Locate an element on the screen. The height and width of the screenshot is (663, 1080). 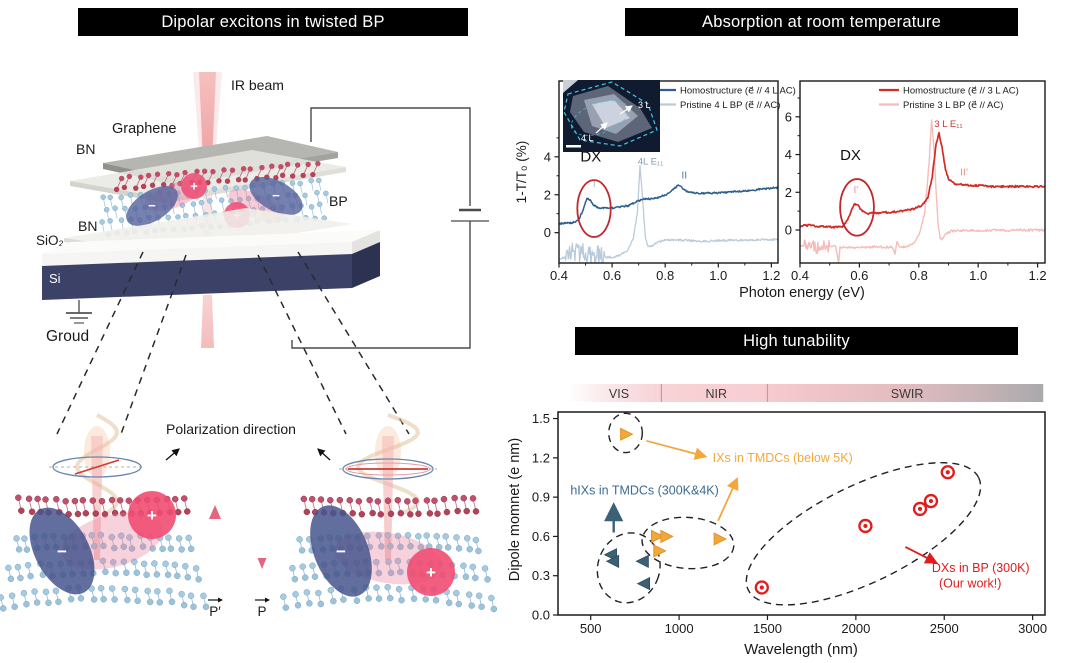
flake-dashed-outline is located at coordinates (610, 114).